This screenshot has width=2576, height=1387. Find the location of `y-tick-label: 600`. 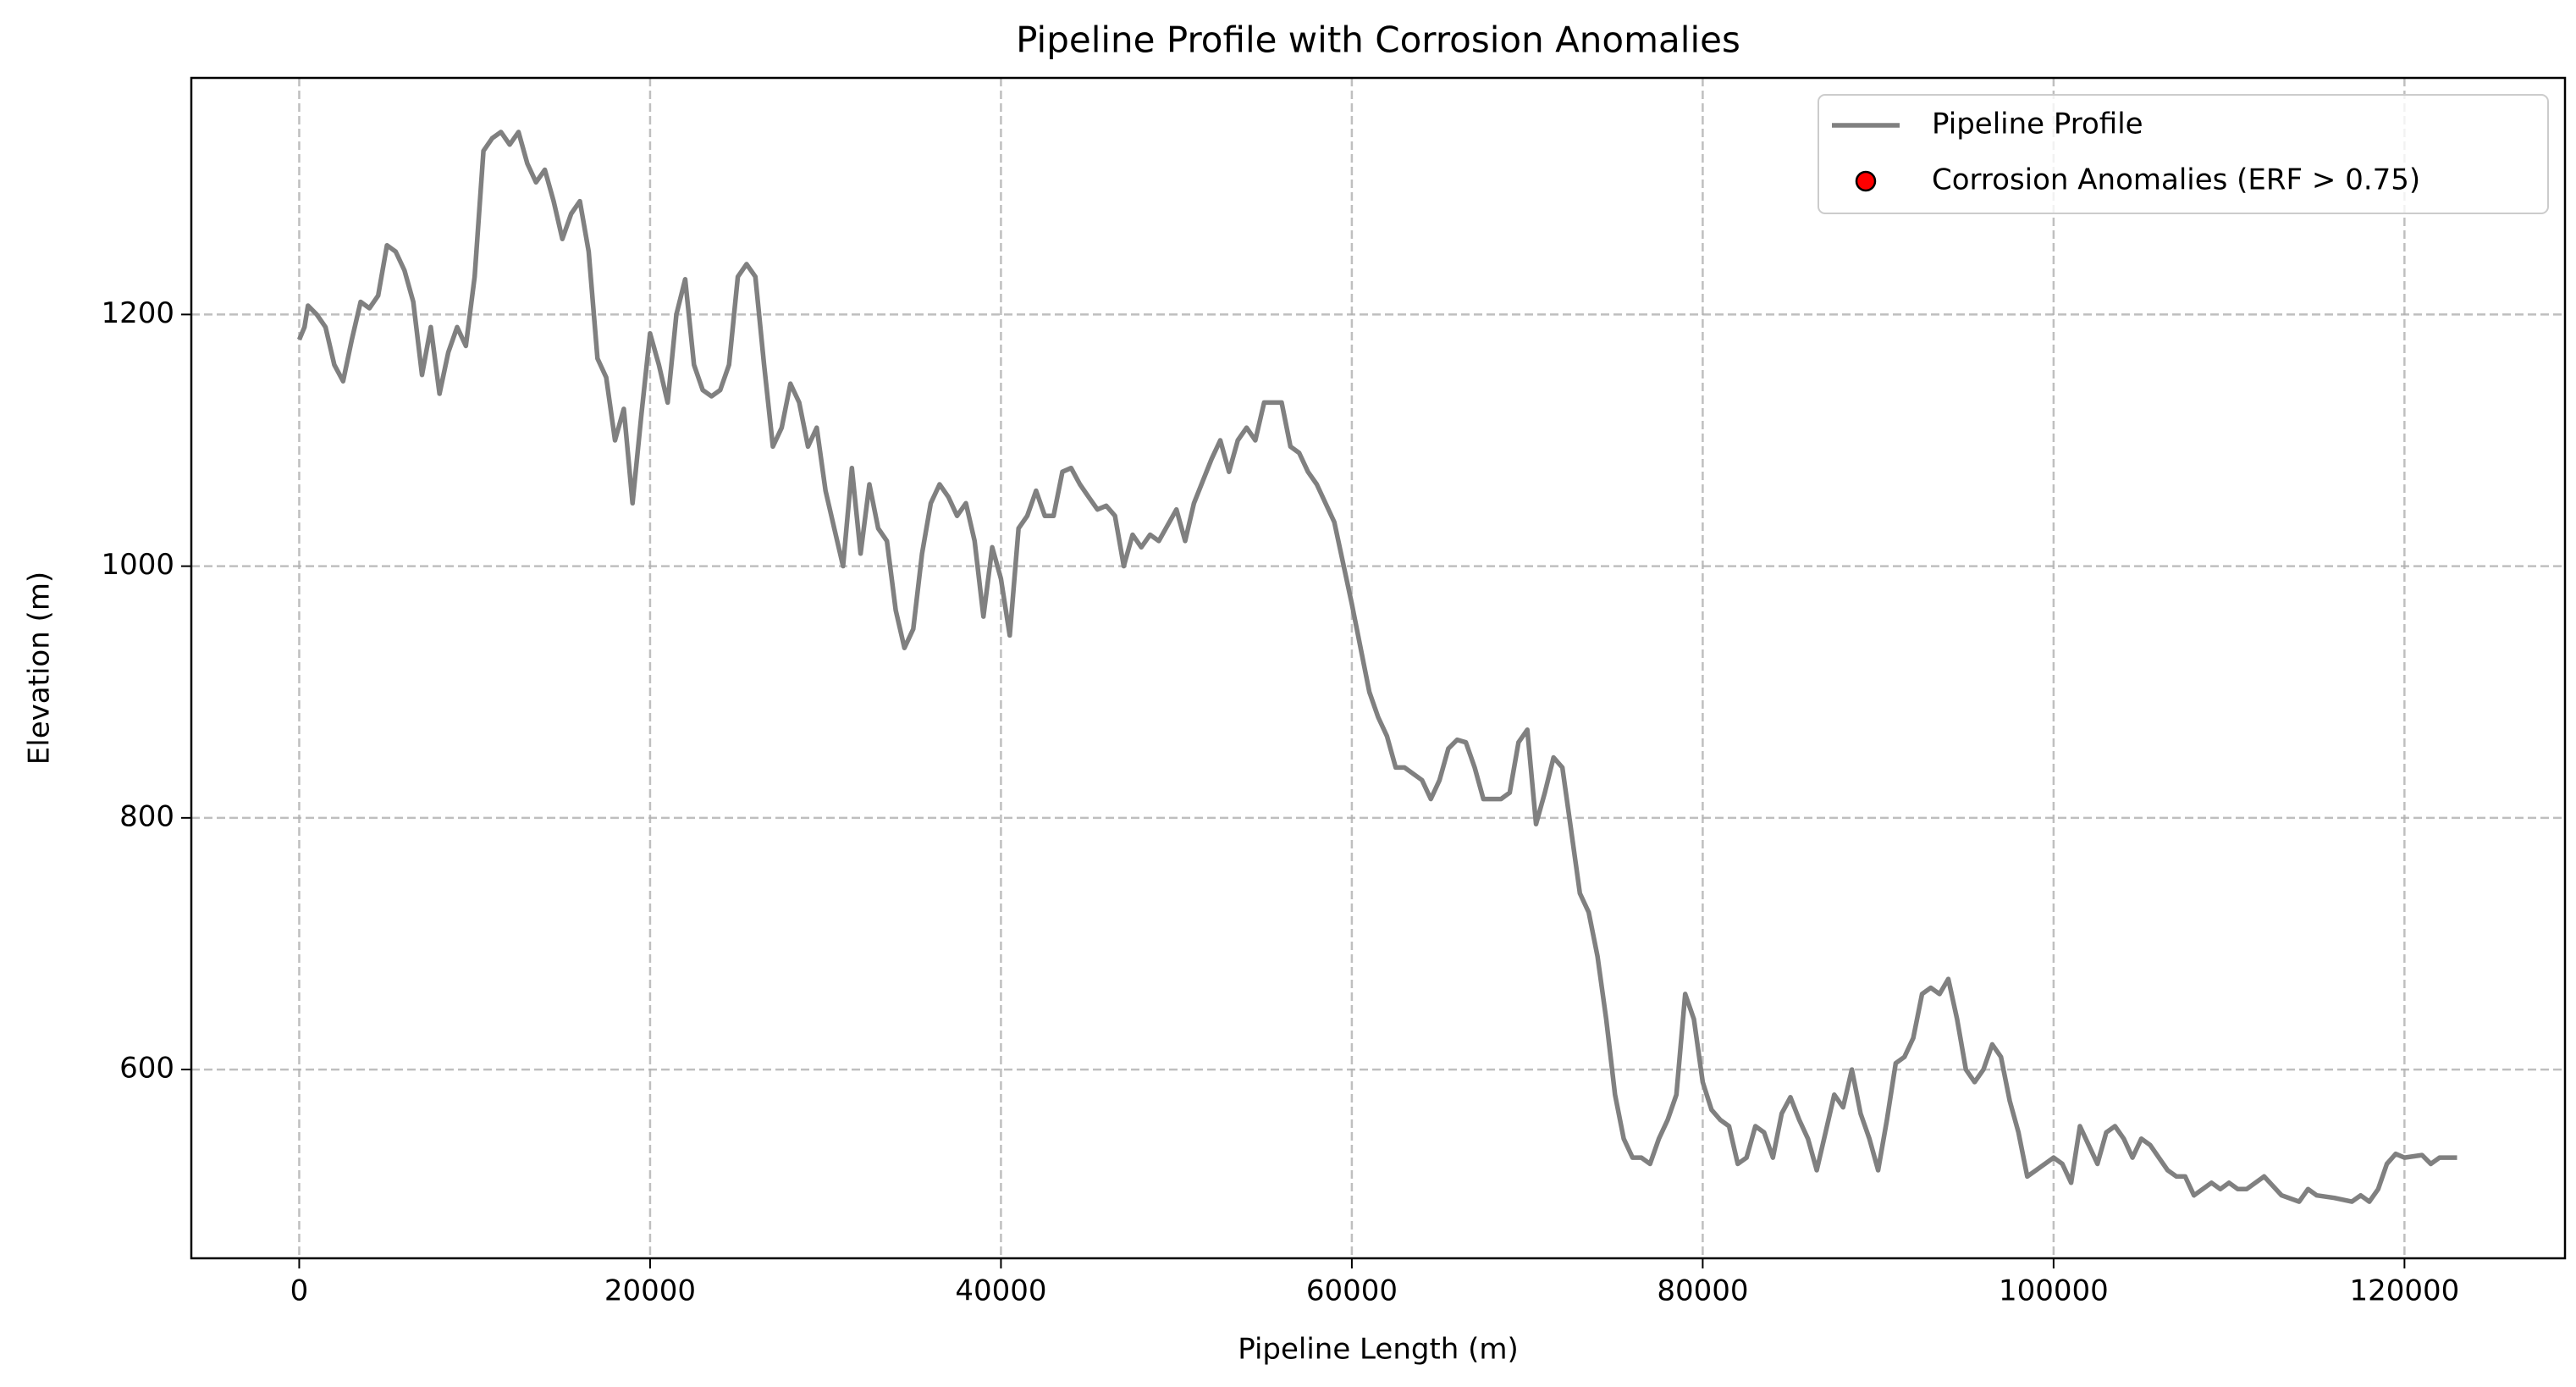

y-tick-label: 600 is located at coordinates (146, 1069).